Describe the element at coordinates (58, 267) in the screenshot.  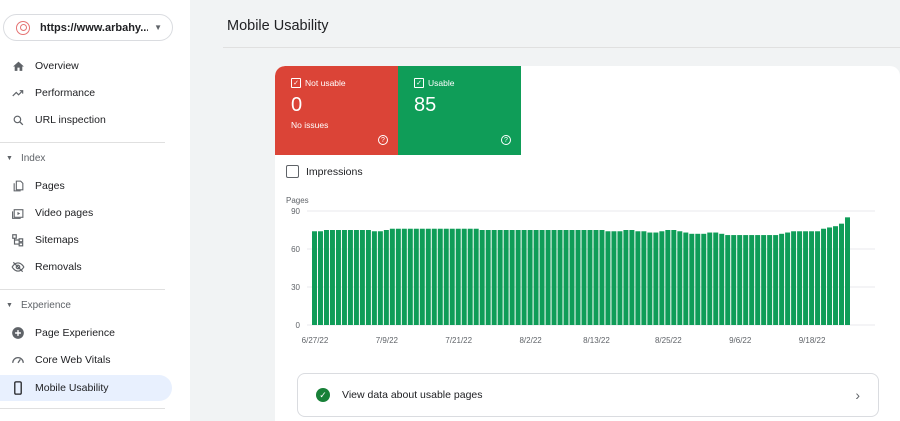
I see `nav-label: Removals` at that location.